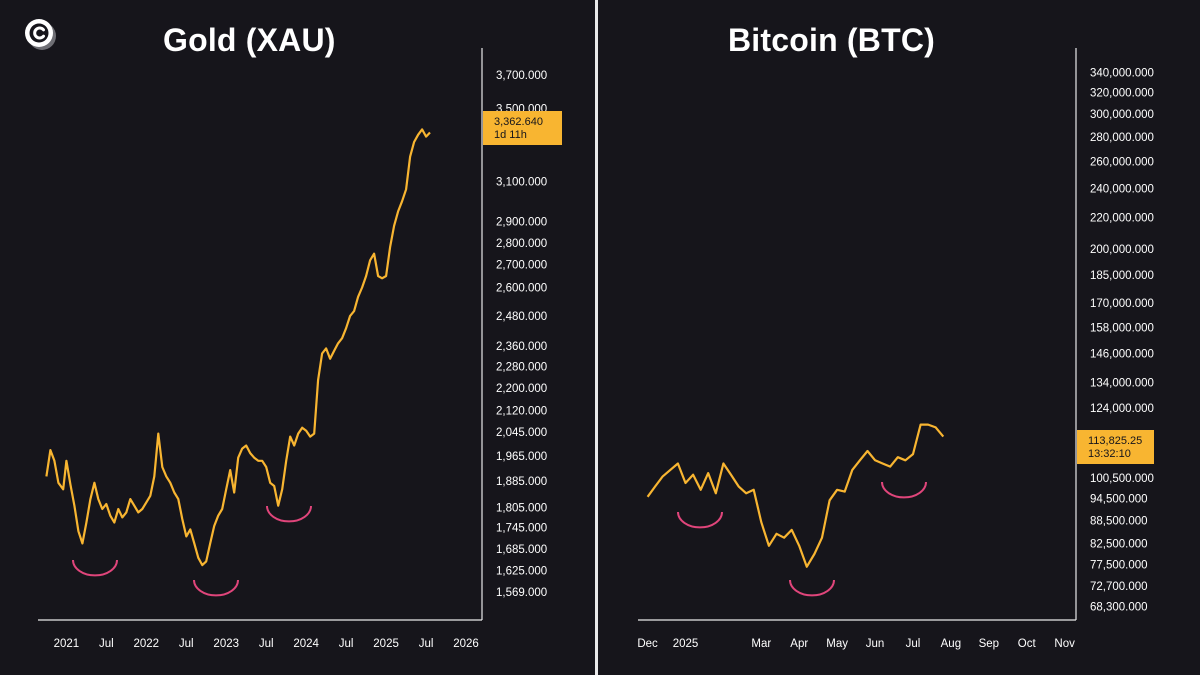  What do you see at coordinates (386, 644) in the screenshot?
I see `gold-x-tick-label: 2025` at bounding box center [386, 644].